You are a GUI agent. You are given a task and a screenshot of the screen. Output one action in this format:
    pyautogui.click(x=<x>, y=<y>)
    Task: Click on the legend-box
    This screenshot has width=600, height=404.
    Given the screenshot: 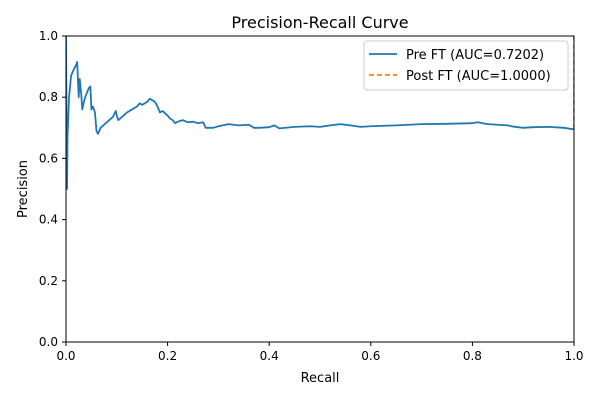 What is the action you would take?
    pyautogui.click(x=466, y=65)
    